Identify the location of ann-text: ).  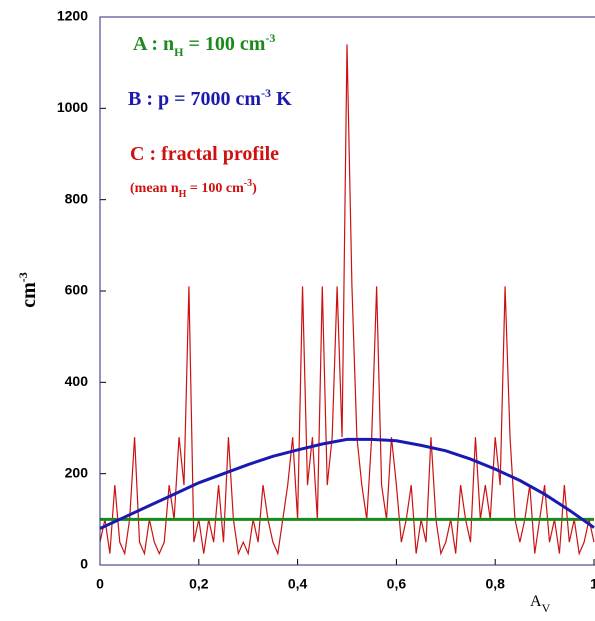
(254, 188).